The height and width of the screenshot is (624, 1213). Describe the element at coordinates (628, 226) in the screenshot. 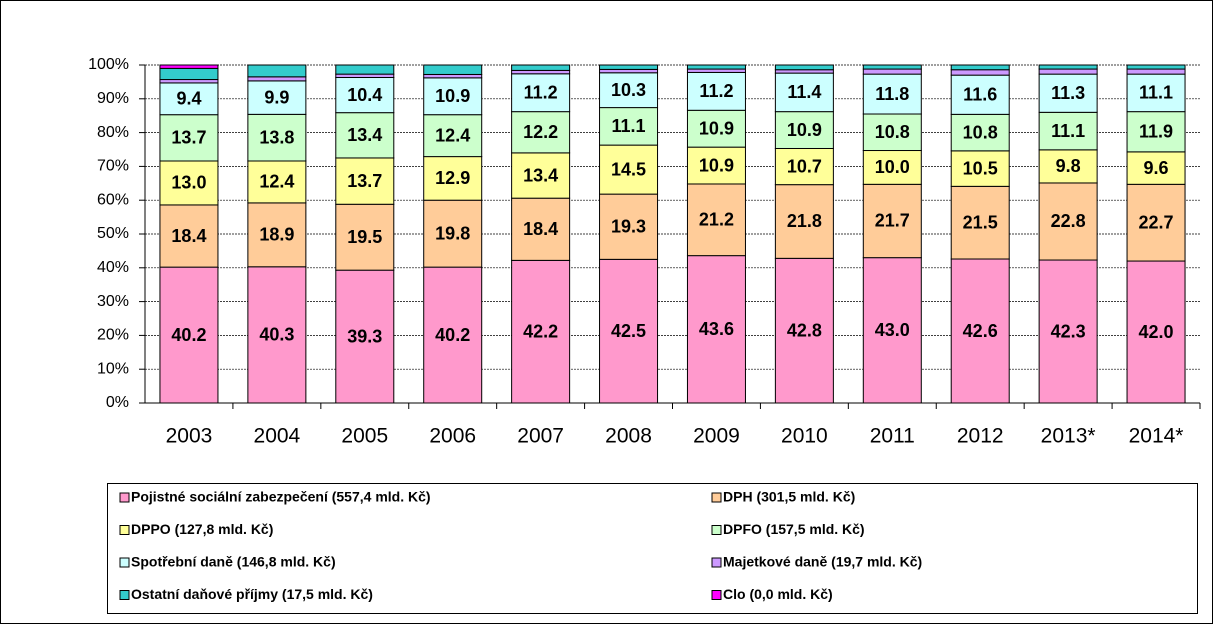

I see `data-label: 19.3` at that location.